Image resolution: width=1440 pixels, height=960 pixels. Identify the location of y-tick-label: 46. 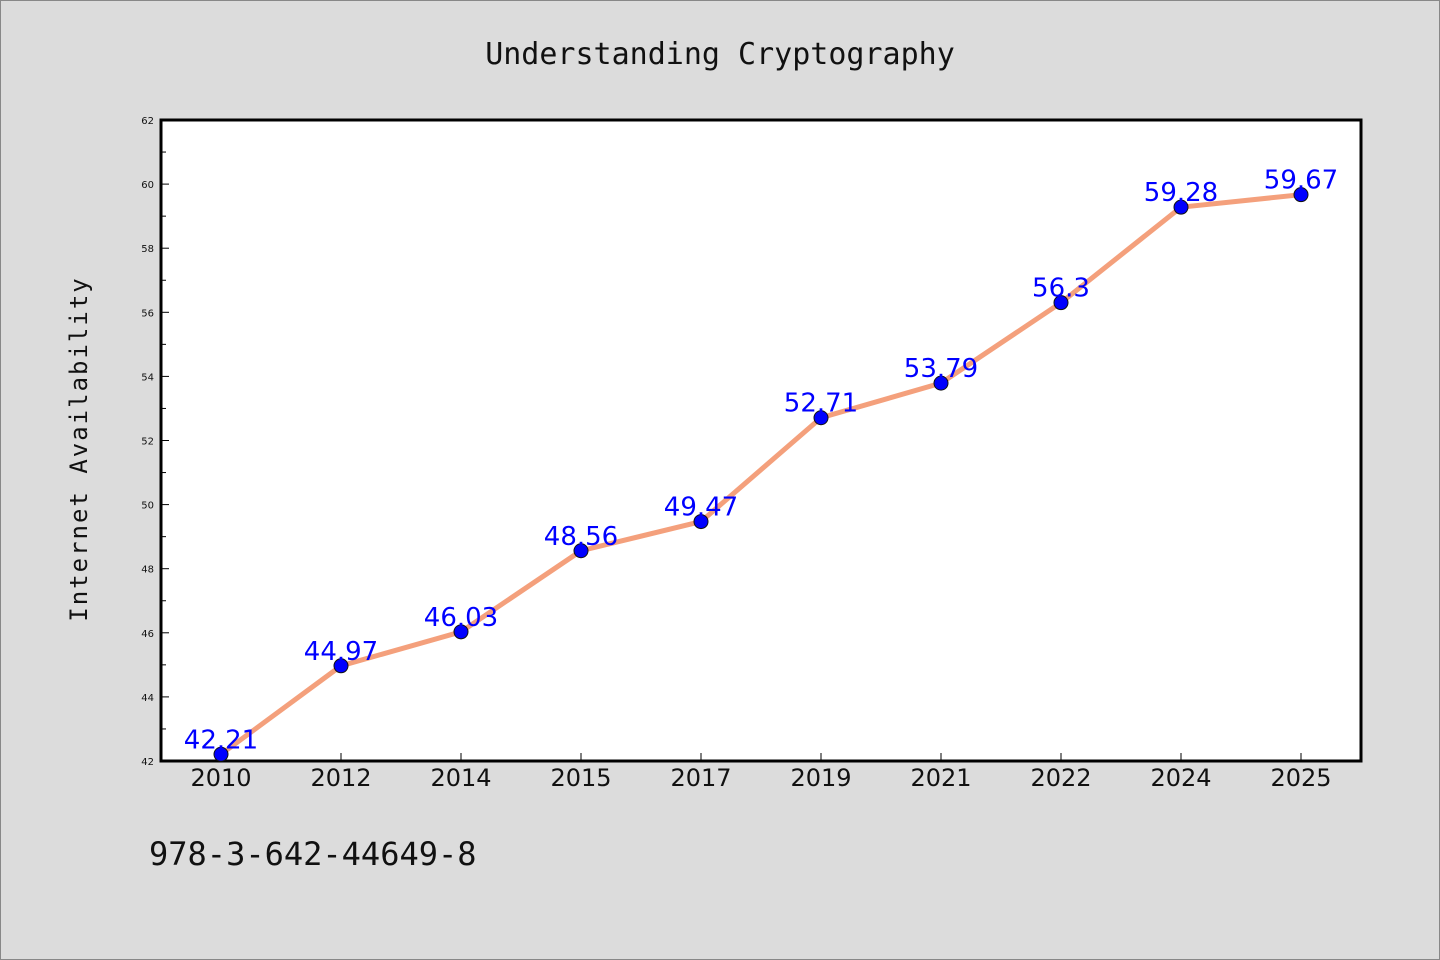
(147, 634).